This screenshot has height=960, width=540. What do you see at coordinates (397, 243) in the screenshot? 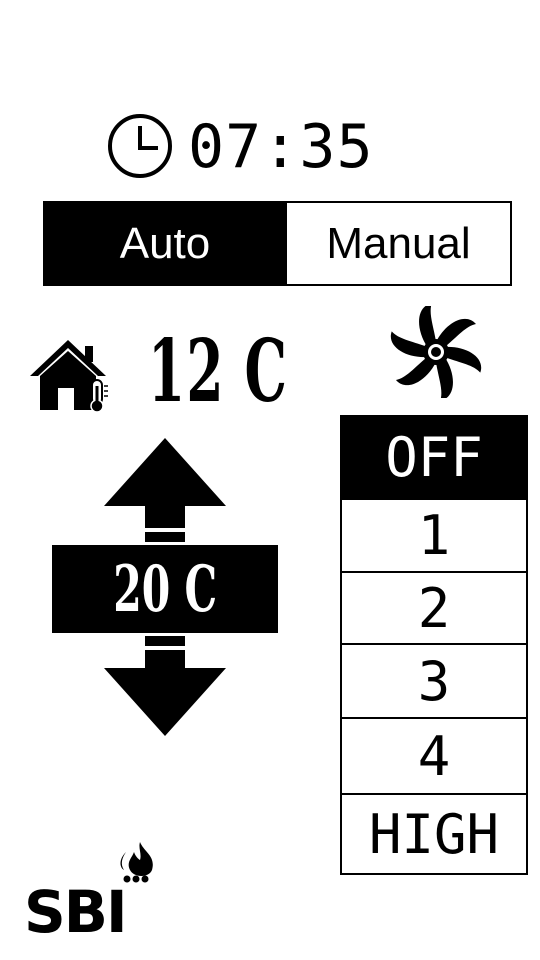
I see `mode-manual-button: Manual` at bounding box center [397, 243].